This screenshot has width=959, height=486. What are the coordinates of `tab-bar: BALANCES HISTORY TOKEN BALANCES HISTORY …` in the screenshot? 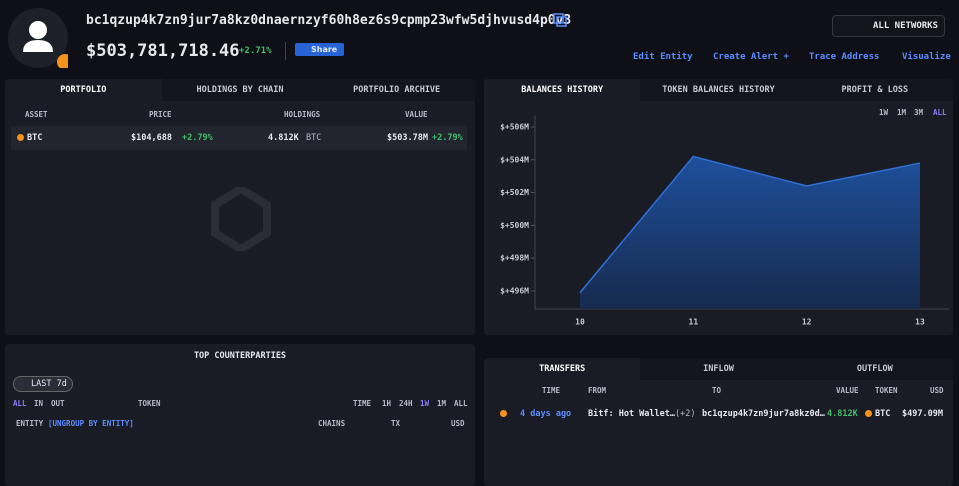 It's located at (718, 90).